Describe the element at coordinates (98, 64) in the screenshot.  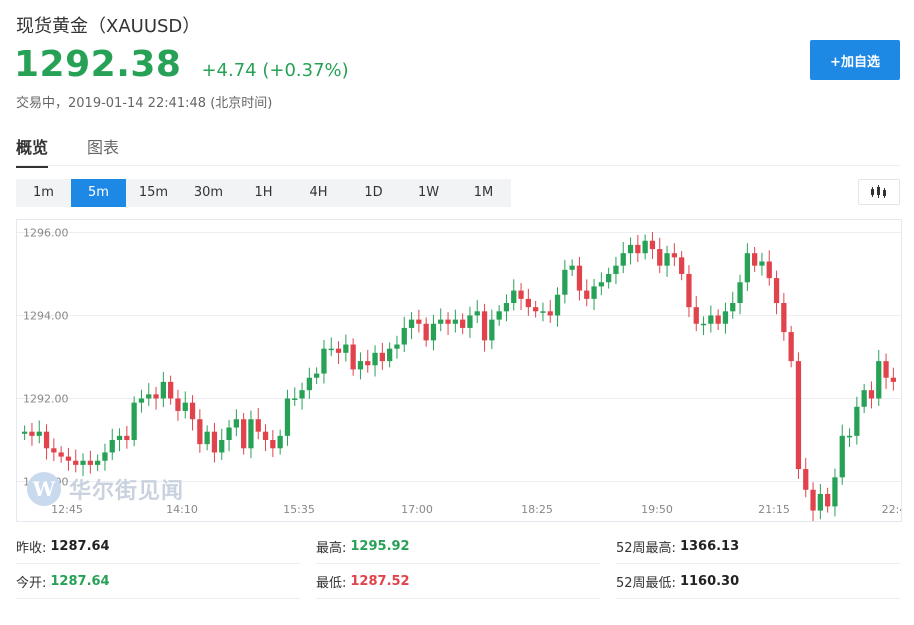
I see `current-price: 1292.38` at that location.